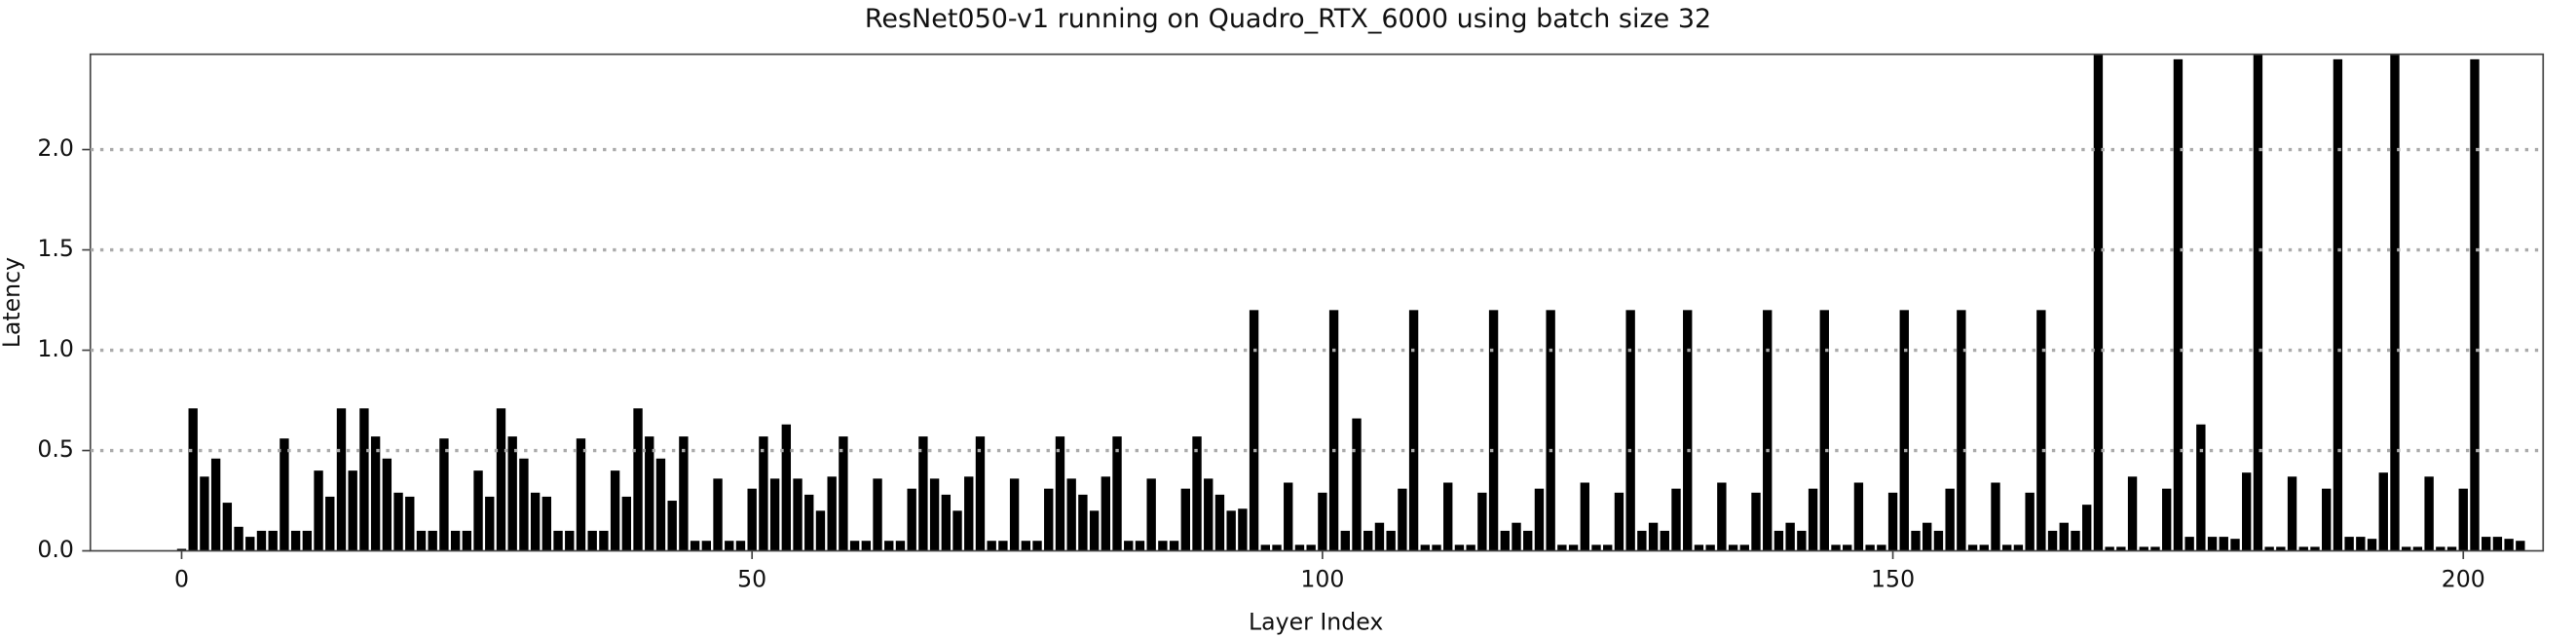 Image resolution: width=2576 pixels, height=638 pixels. Describe the element at coordinates (55, 249) in the screenshot. I see `y-tick-label: 1.5` at that location.